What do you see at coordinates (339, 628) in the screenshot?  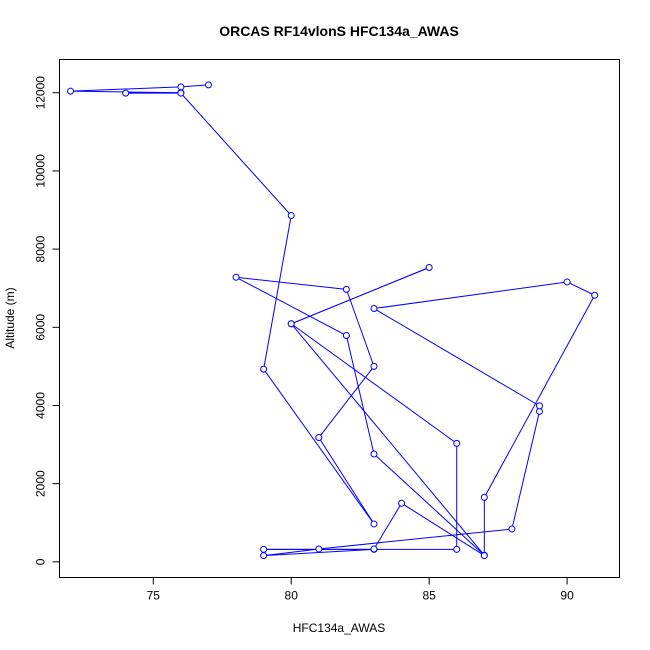 I see `x-axis-label: HFC134a_AWAS` at bounding box center [339, 628].